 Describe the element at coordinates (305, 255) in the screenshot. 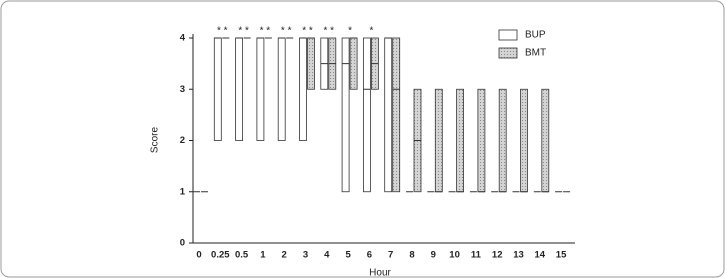

I see `x-tick-label: 3` at that location.